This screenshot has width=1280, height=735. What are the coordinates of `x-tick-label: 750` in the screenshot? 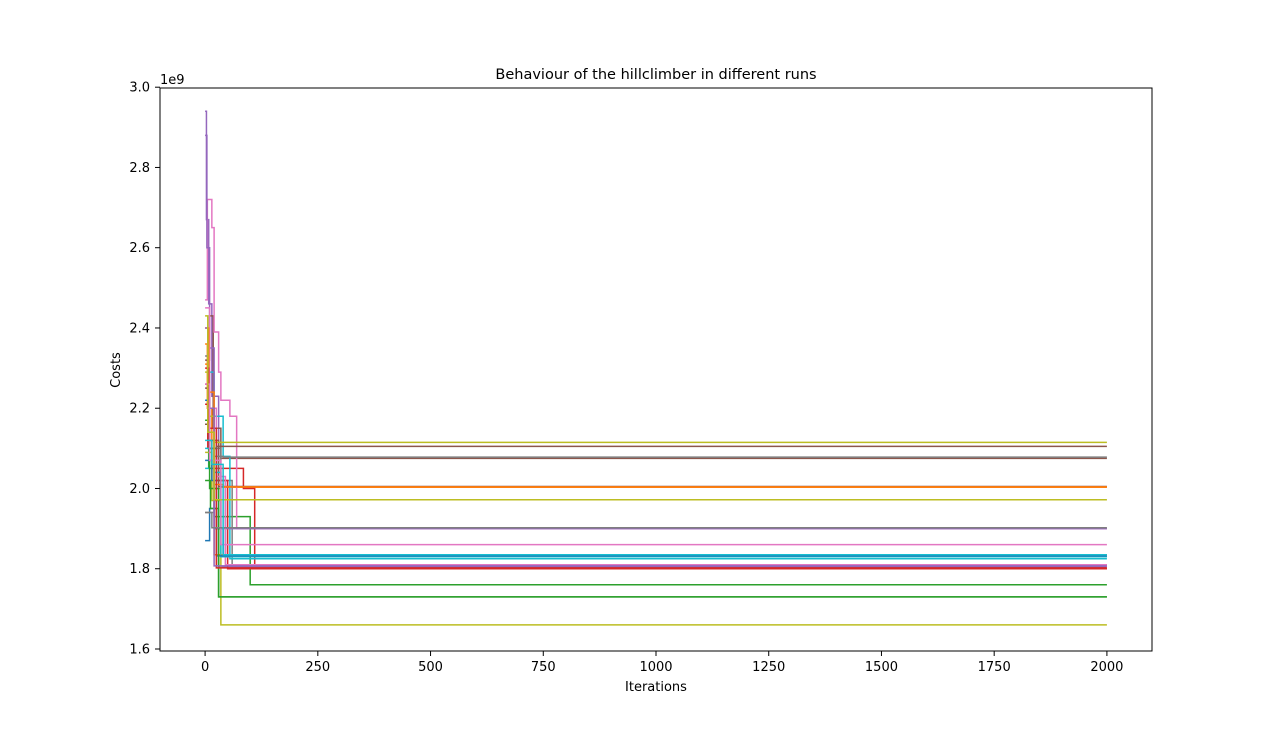 It's located at (543, 667).